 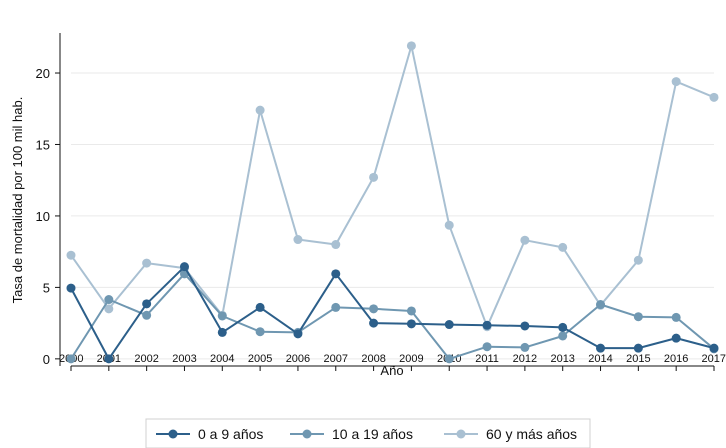 I want to click on x-tick-label: 2005, so click(x=260, y=359).